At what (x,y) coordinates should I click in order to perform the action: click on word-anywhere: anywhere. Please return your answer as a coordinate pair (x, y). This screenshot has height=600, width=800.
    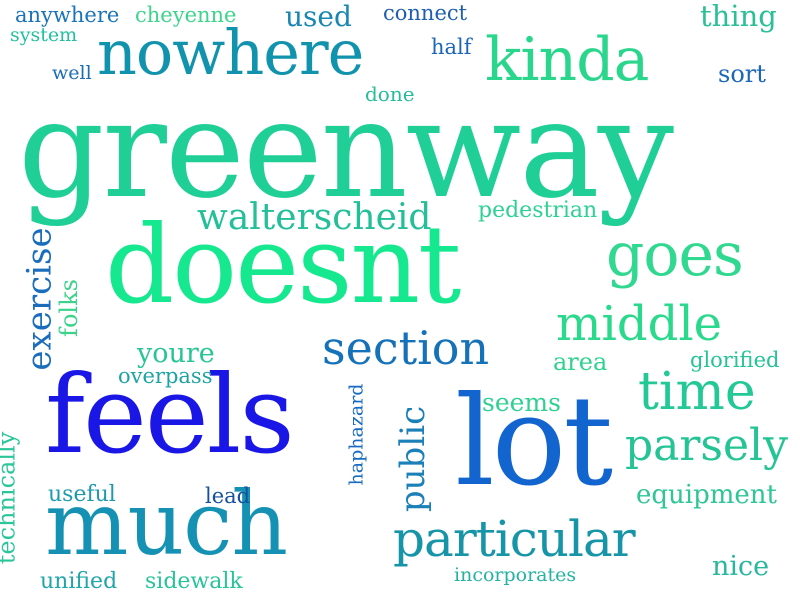
    Looking at the image, I should click on (67, 15).